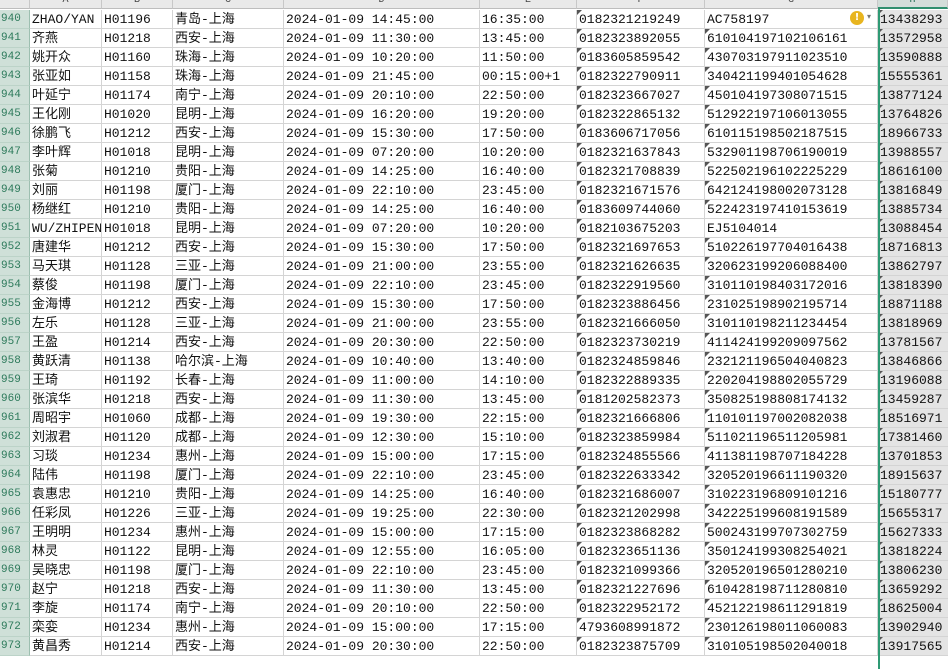 This screenshot has width=948, height=669. Describe the element at coordinates (791, 608) in the screenshot. I see `cell-g: 452122198611291819` at that location.